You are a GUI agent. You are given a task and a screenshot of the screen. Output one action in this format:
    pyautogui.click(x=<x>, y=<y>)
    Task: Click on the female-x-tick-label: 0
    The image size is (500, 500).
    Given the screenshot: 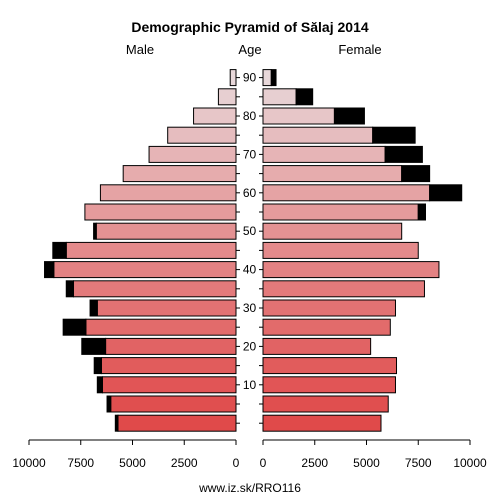 What is the action you would take?
    pyautogui.click(x=263, y=463)
    